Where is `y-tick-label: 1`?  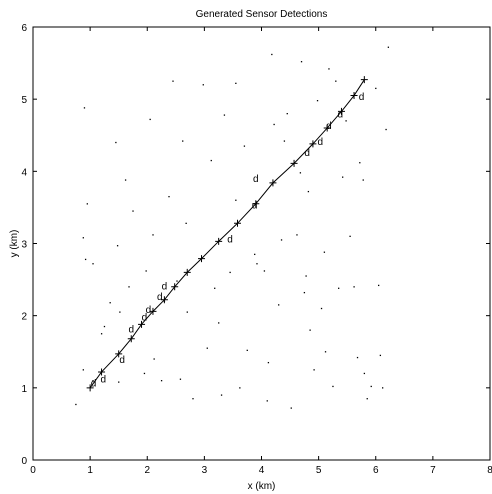 y-tick-label: 1 is located at coordinates (24, 389).